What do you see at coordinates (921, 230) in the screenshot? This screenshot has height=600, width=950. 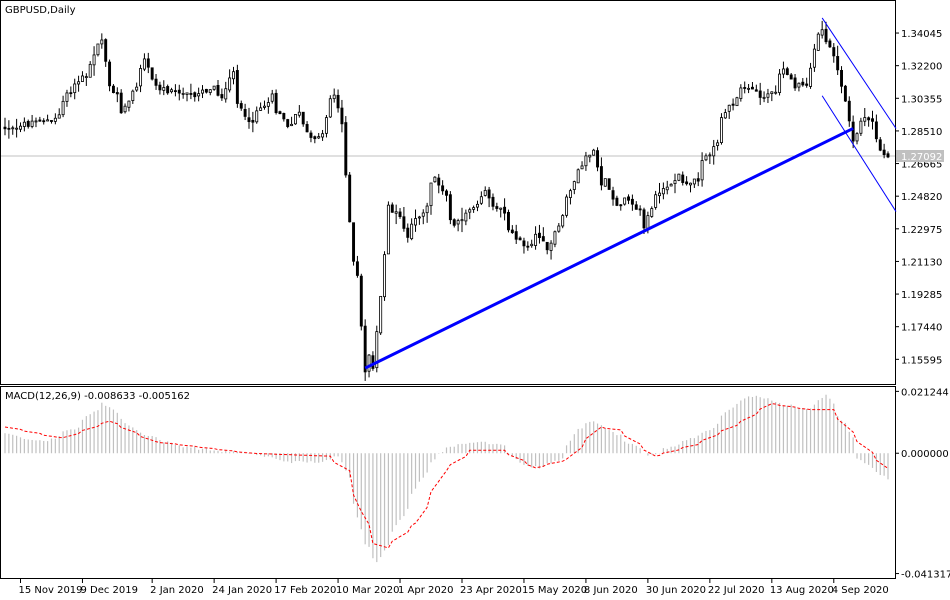 I see `price-tick-label: 1.22975` at bounding box center [921, 230].